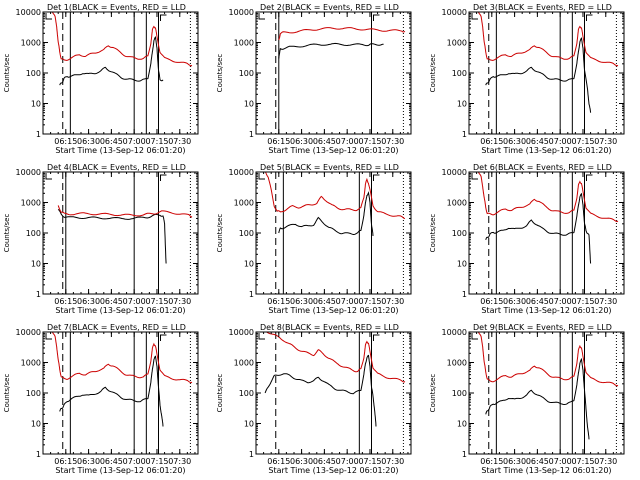 The width and height of the screenshot is (640, 480). I want to click on panel-title: Det 2(BLACK = Events, RED = LLD, so click(329, 7).